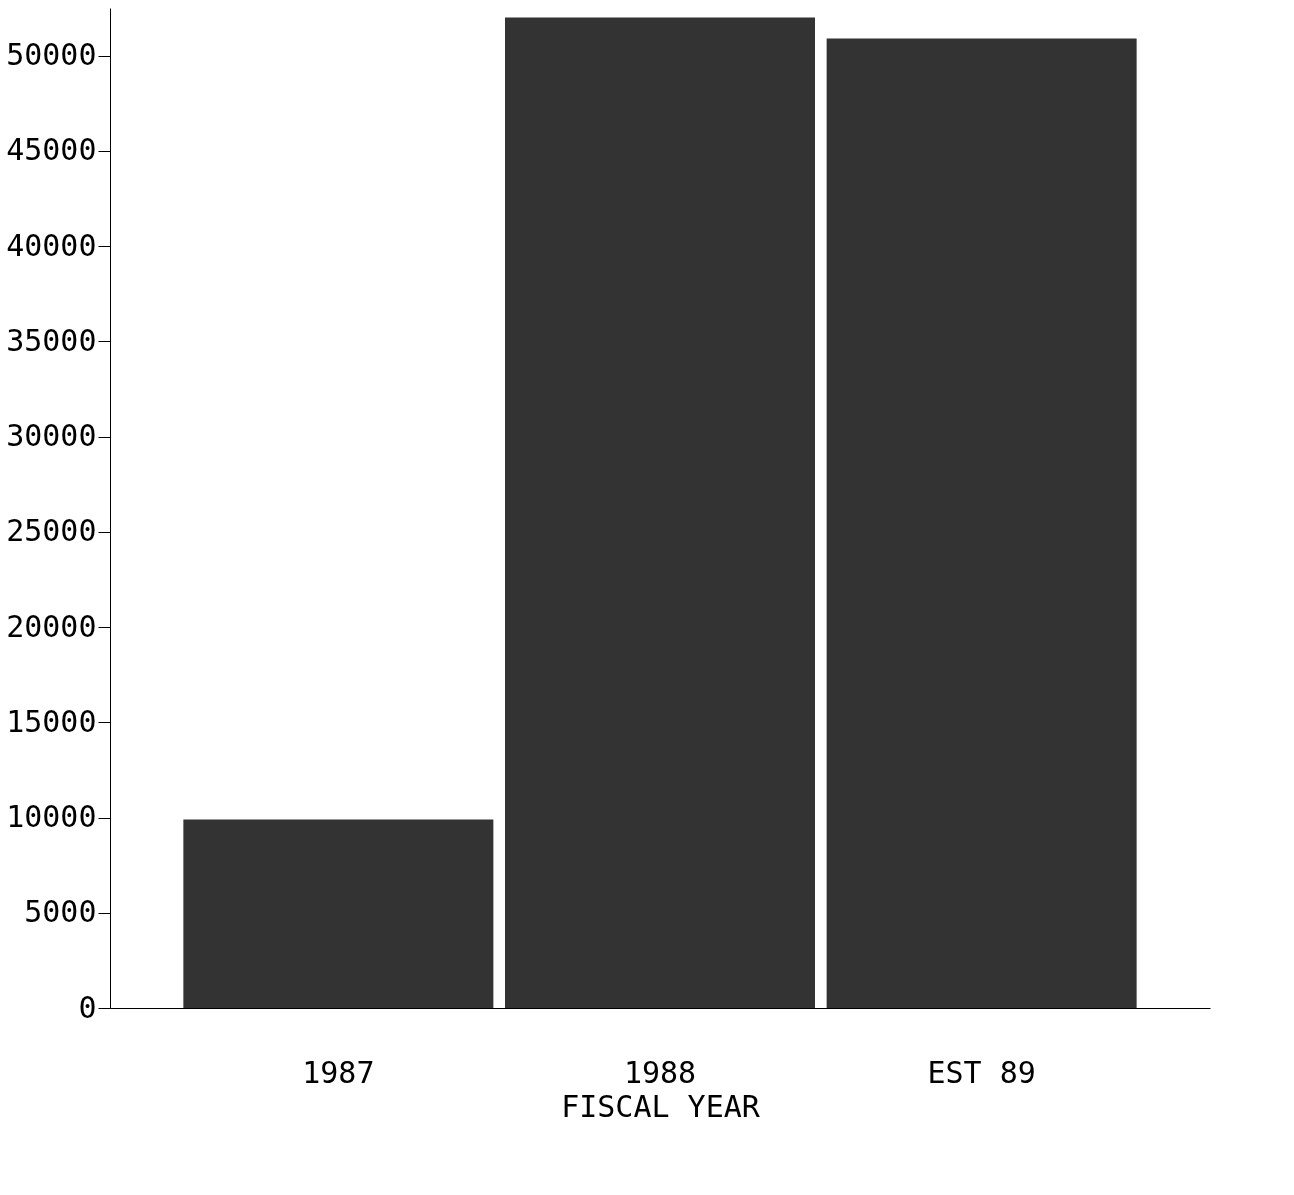 The width and height of the screenshot is (1294, 1195). Describe the element at coordinates (51, 150) in the screenshot. I see `y-tick-label: 45000` at that location.